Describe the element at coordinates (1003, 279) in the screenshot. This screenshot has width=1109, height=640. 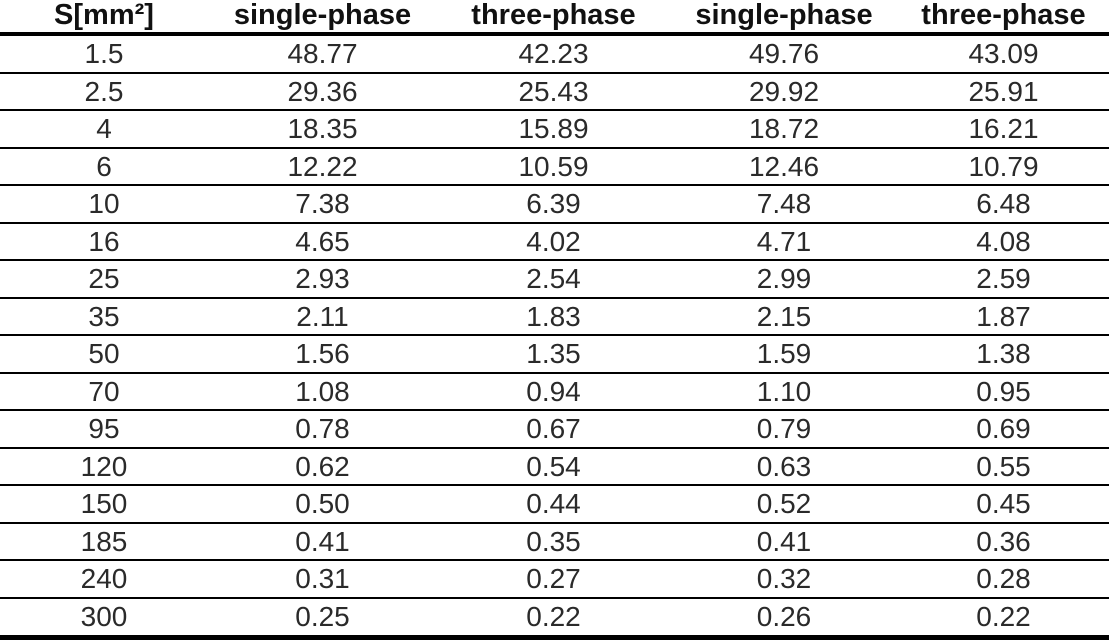
I see `three-phase-2-cell: 2.59` at that location.